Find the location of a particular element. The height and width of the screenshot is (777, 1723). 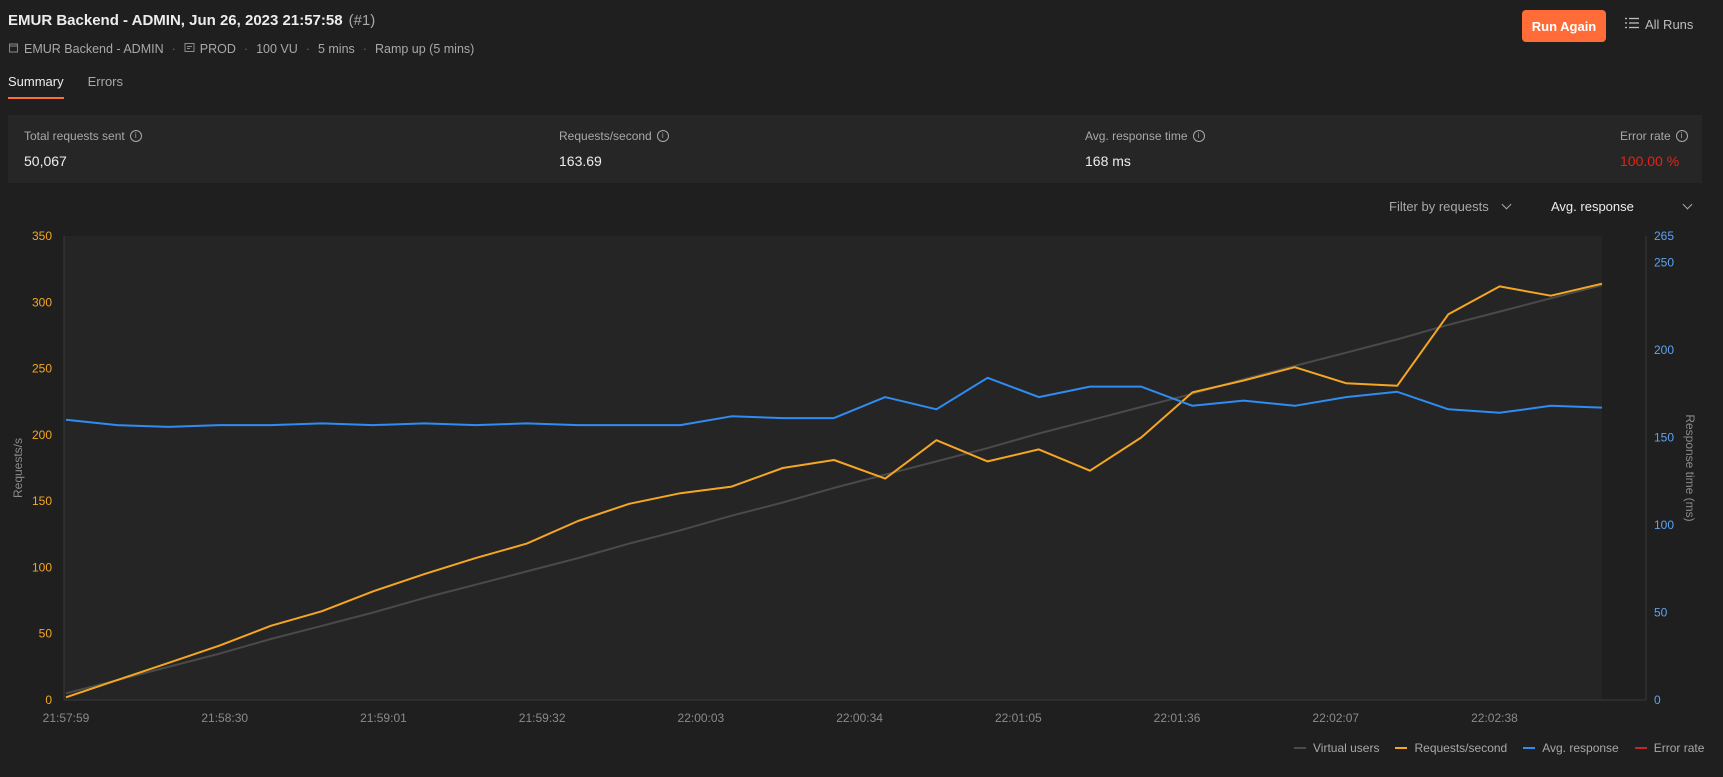

legend-item-error-rate: Error rate is located at coordinates (1669, 748).